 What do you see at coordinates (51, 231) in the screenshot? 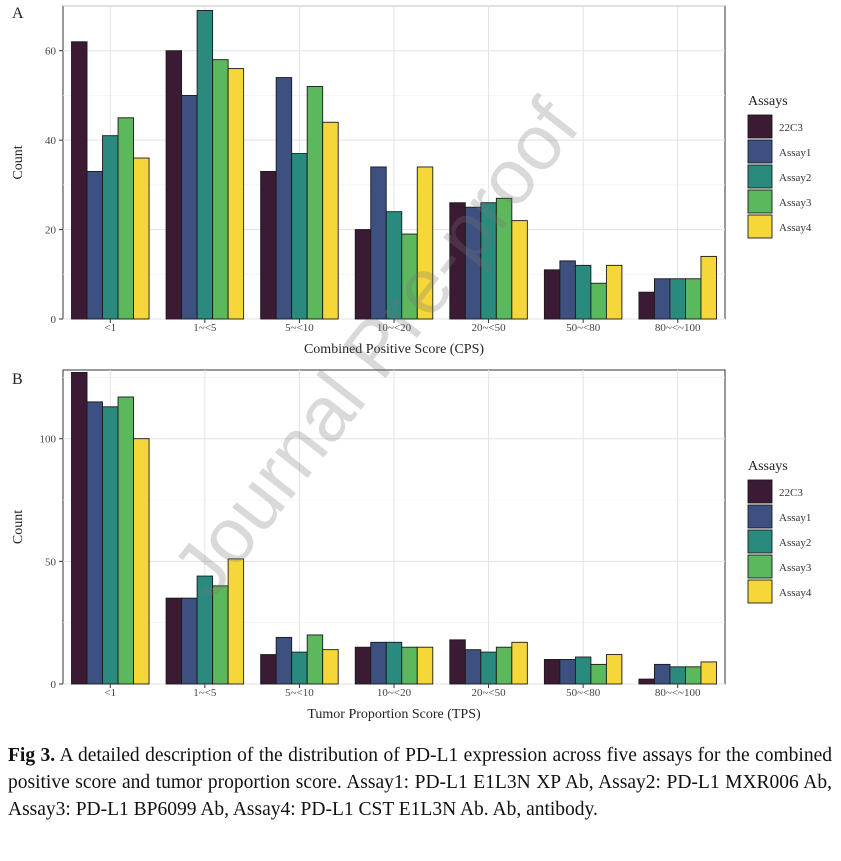
I see `y-tick-label: 20` at bounding box center [51, 231].